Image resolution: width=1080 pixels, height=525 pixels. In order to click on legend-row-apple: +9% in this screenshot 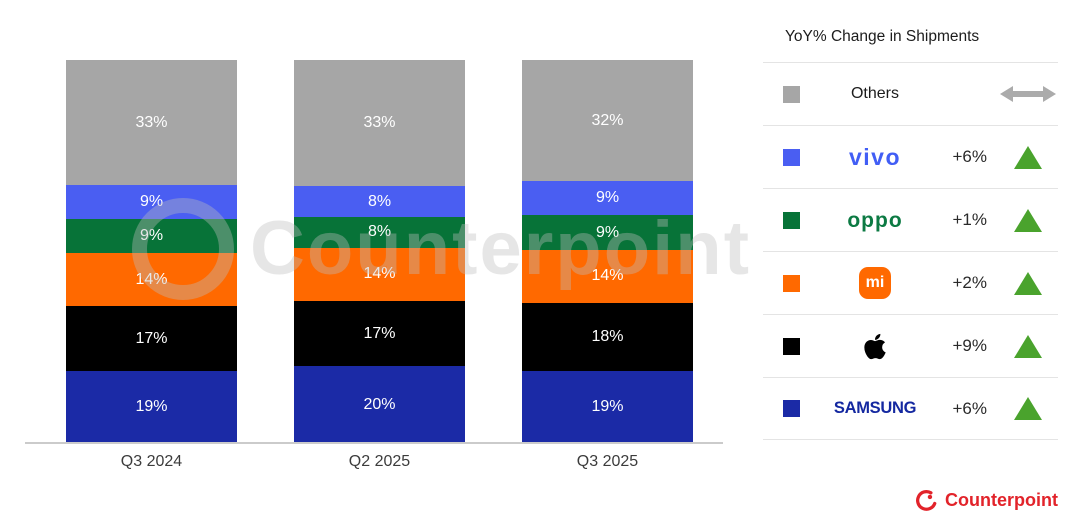, I will do `click(910, 345)`.